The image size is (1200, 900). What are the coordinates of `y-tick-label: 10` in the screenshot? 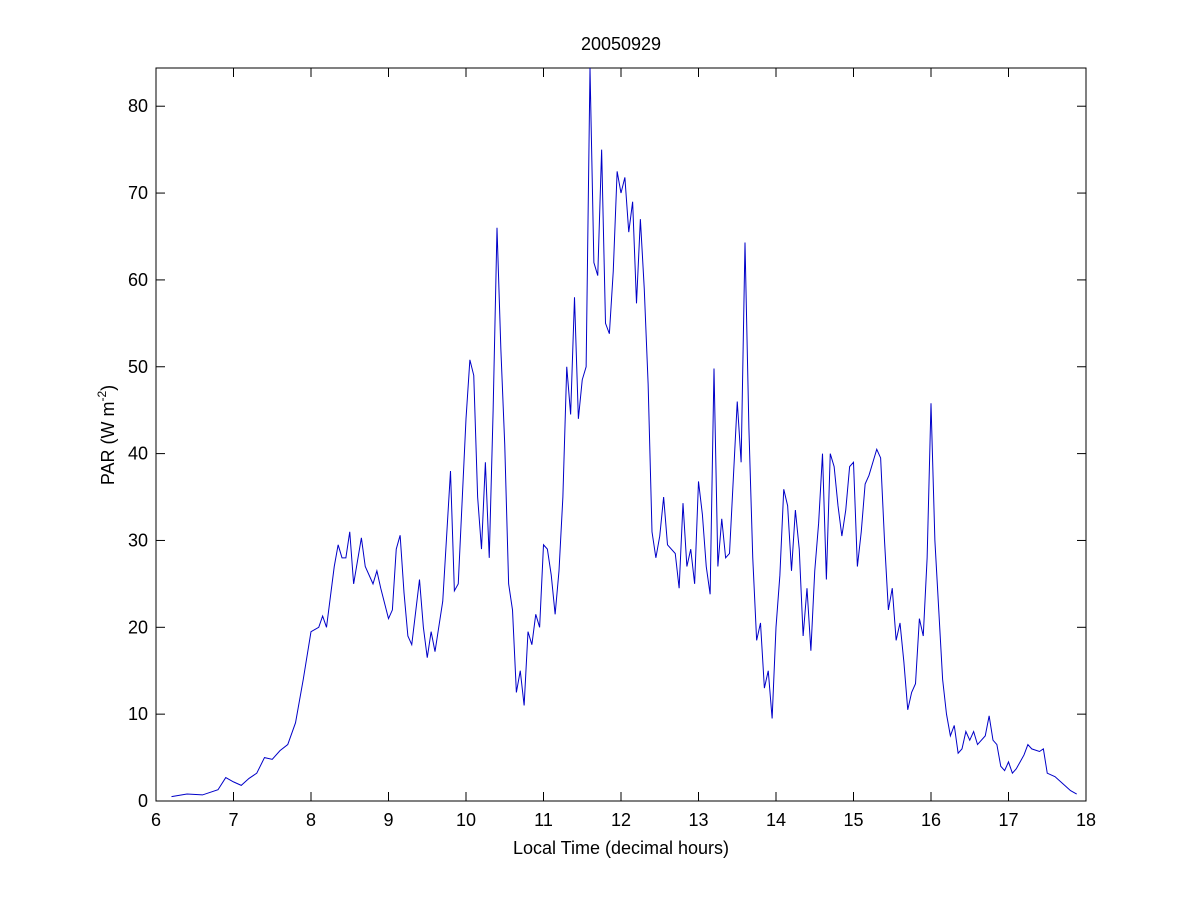 It's located at (138, 714).